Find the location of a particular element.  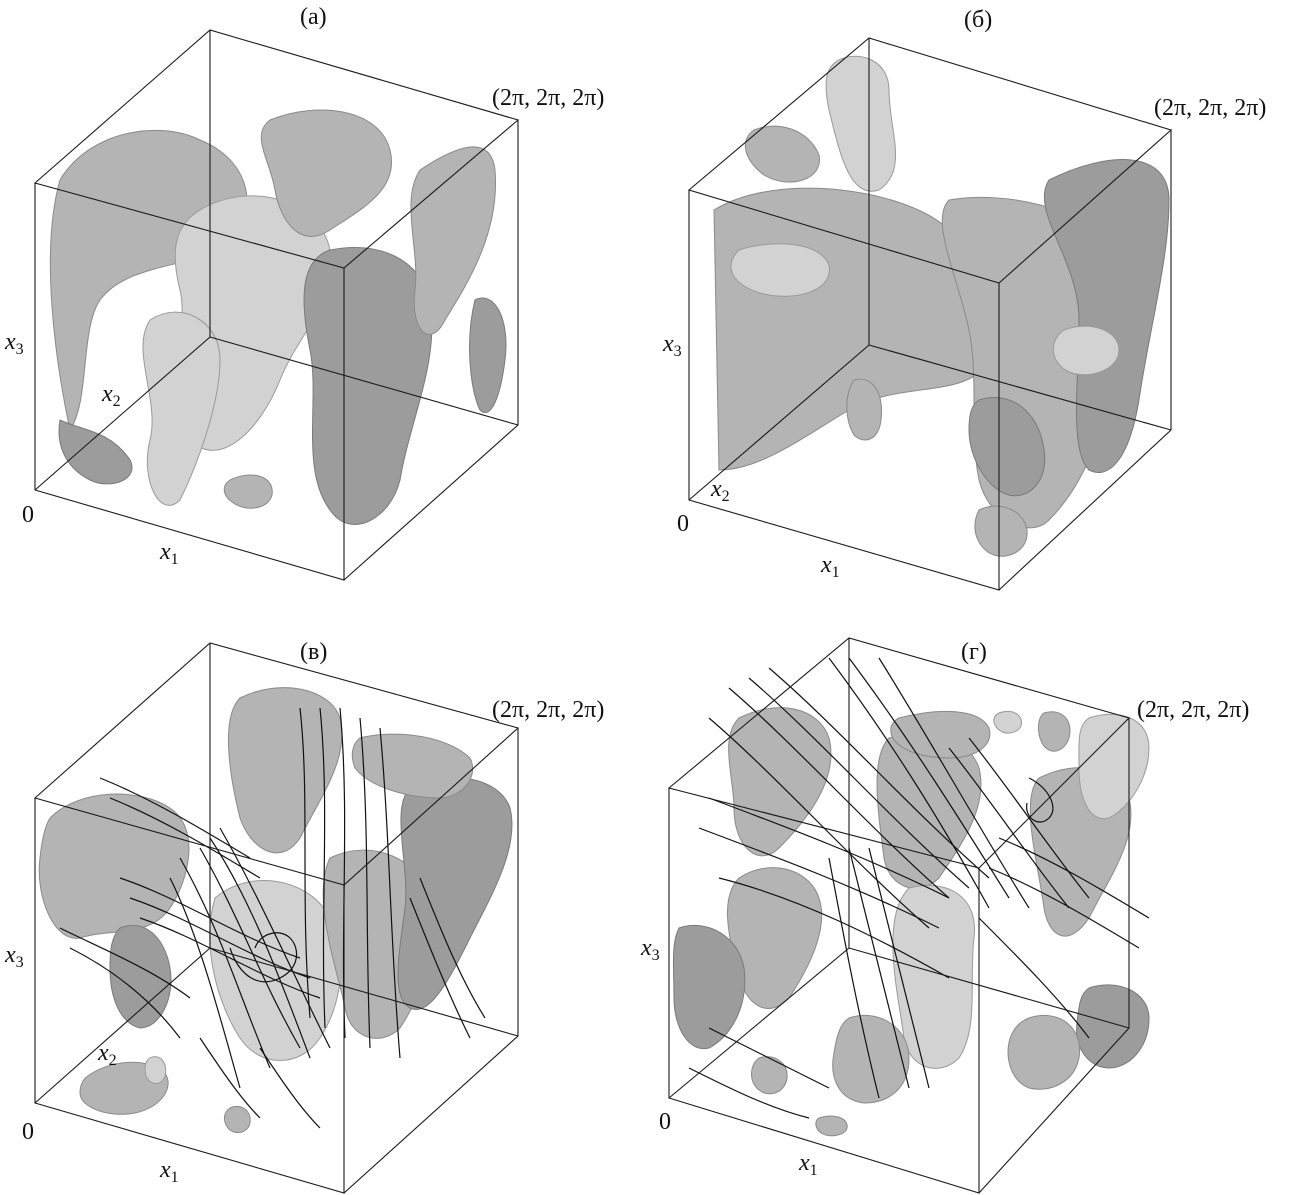

origin-label-v: 0 is located at coordinates (28, 1132).